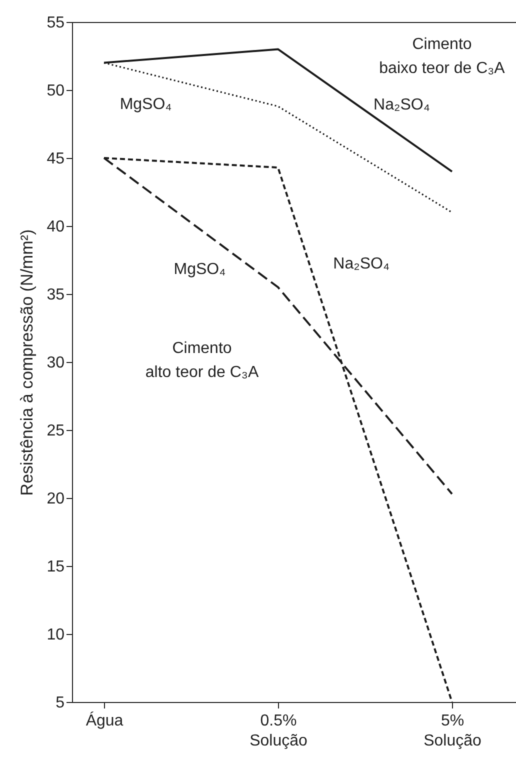 The width and height of the screenshot is (516, 758). What do you see at coordinates (279, 731) in the screenshot?
I see `x-tick-label: 0.5% Solução` at bounding box center [279, 731].